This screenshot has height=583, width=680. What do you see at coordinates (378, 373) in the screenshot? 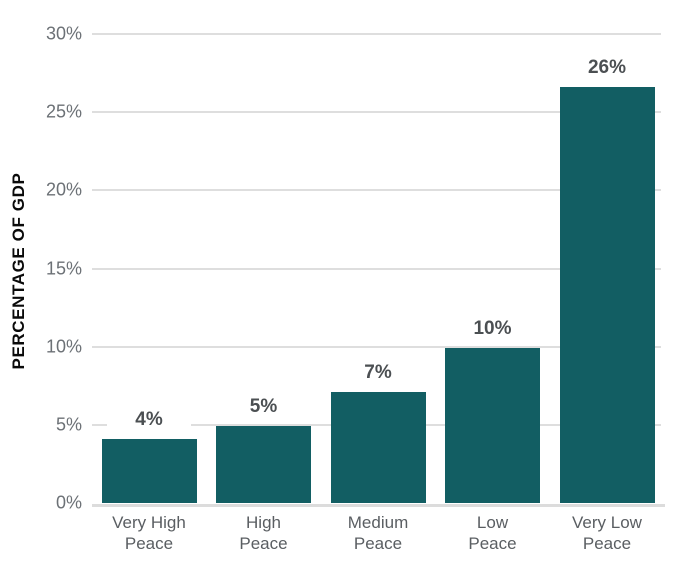
I see `bar-value-label-3: 7%` at bounding box center [378, 373].